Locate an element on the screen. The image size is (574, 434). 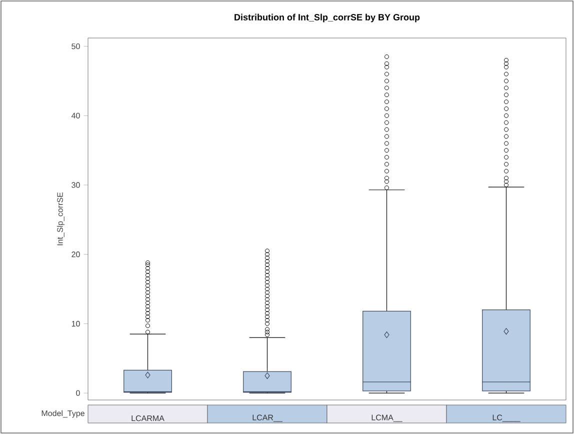
x-tick-label: LCARMA is located at coordinates (148, 418).